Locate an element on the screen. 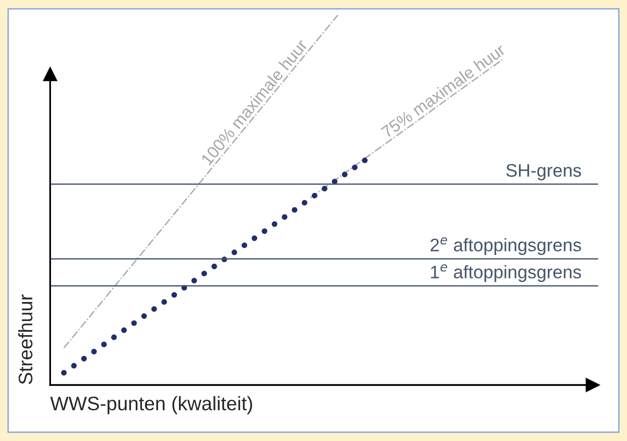 The height and width of the screenshot is (441, 627). ref-line-label: 2$^{e}$ aftoppingsgrens is located at coordinates (506, 246).